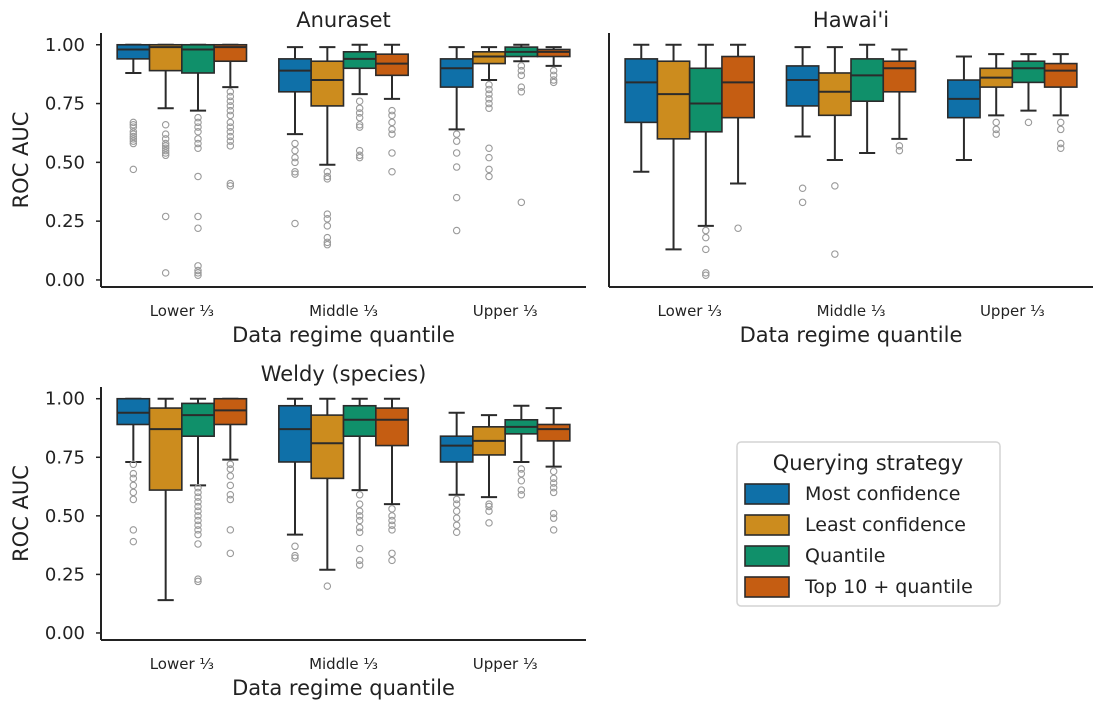  Describe the element at coordinates (65, 45) in the screenshot. I see `y-tick-label: 1.00` at that location.